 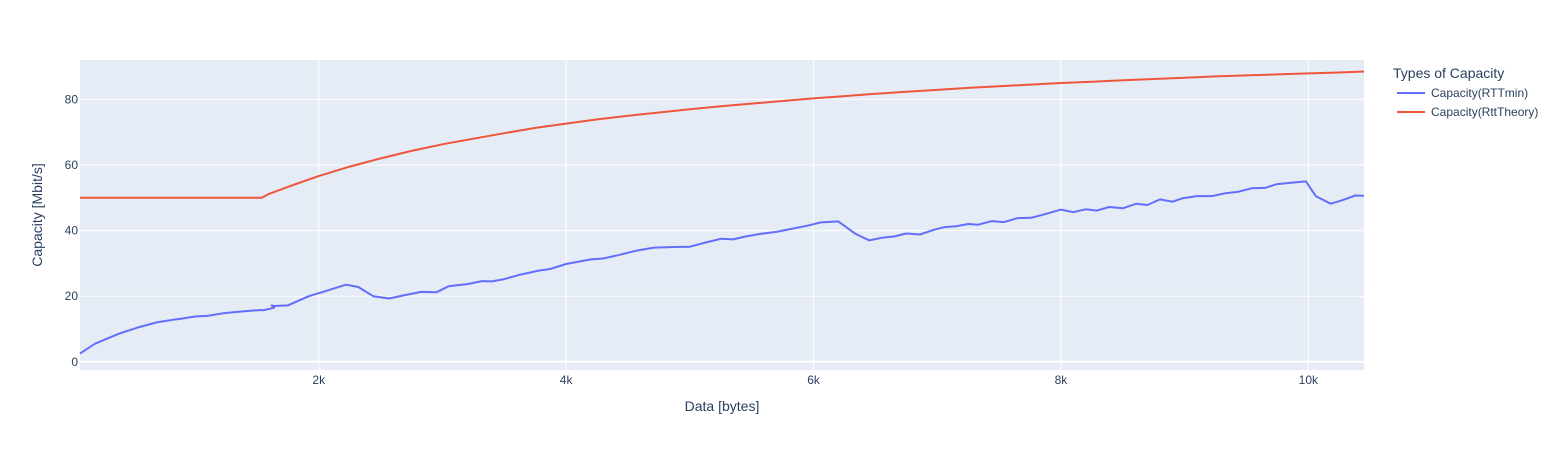 I want to click on legend-item: Capacity(RttTheory), so click(x=1467, y=112).